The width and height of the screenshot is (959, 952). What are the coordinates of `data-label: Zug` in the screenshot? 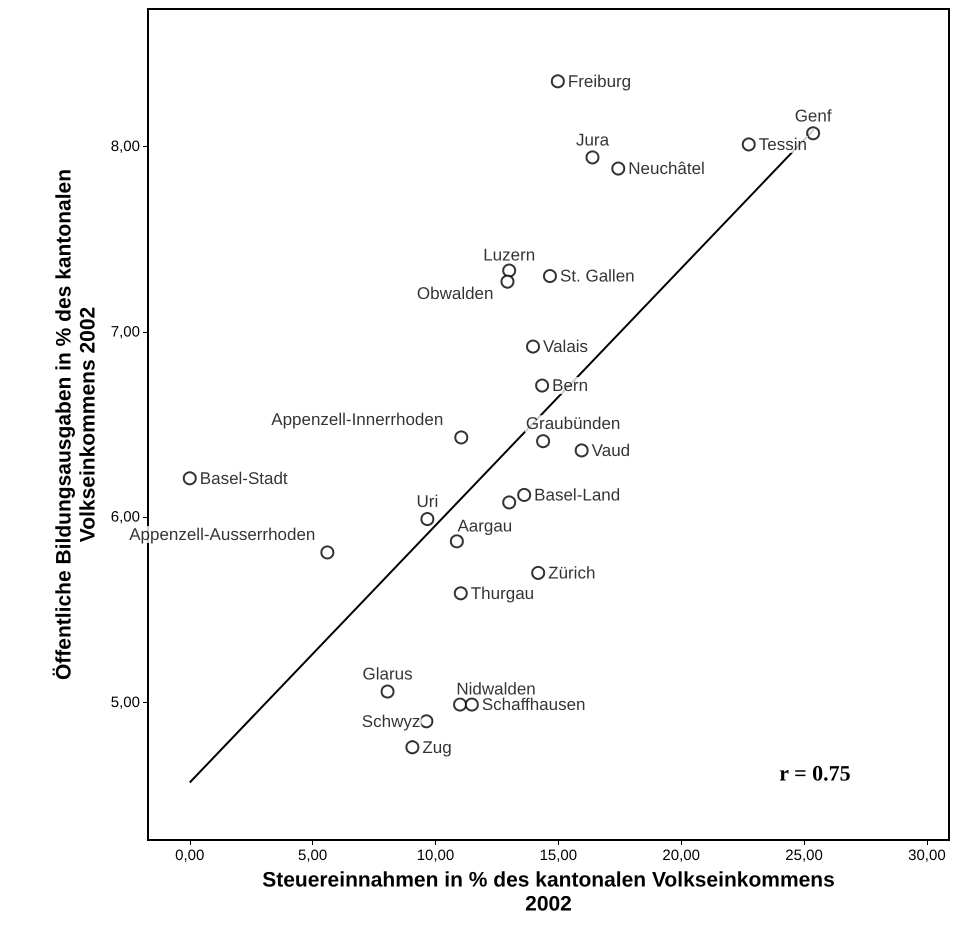 It's located at (437, 747).